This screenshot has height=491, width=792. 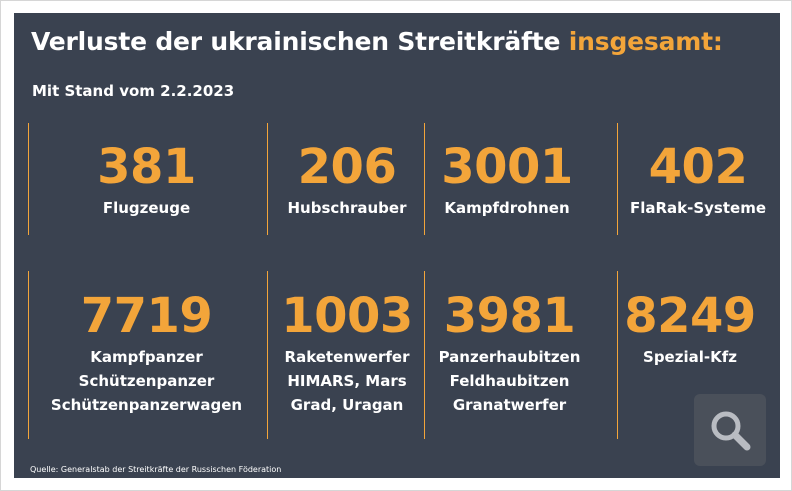 What do you see at coordinates (507, 167) in the screenshot?
I see `stat-value: 3001` at bounding box center [507, 167].